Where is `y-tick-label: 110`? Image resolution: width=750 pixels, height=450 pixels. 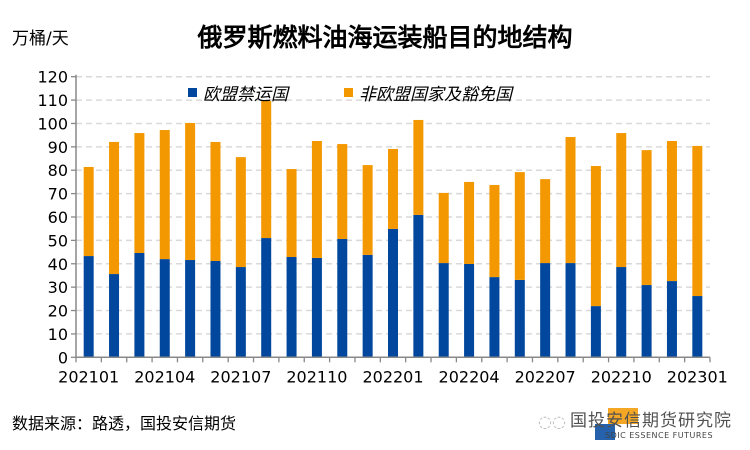
y-tick-label: 110 is located at coordinates (52, 100).